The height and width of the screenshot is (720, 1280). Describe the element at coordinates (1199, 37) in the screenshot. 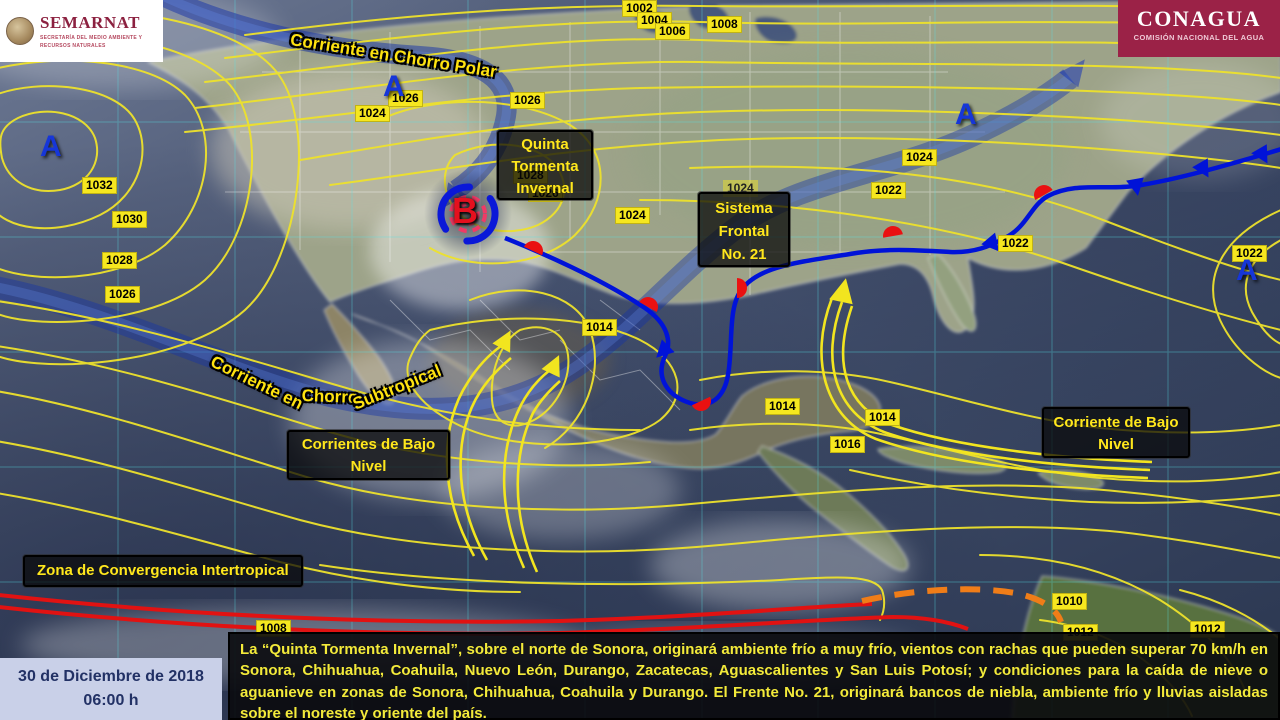

I see `conagua-subtitle: COMISIÓN NACIONAL DEL AGUA` at that location.